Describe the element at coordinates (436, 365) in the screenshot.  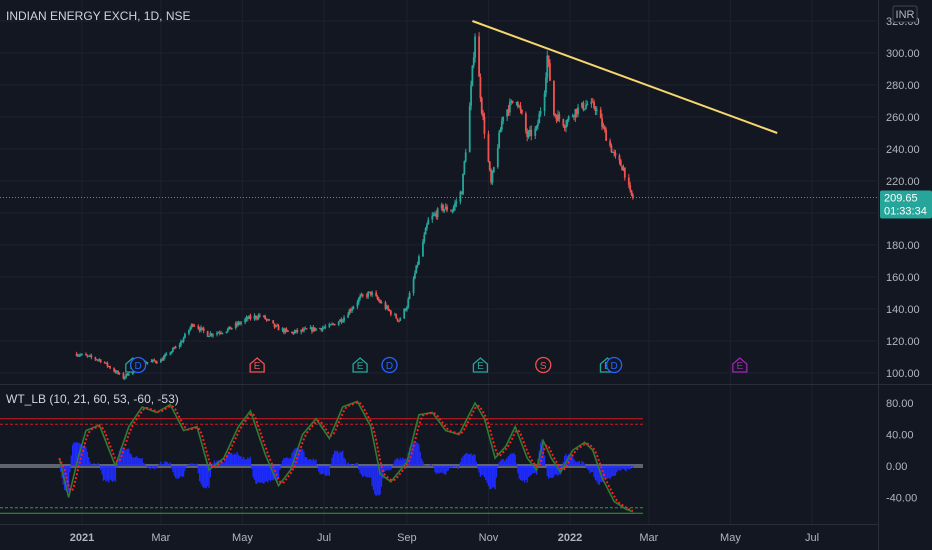
I see `events: EDEEDESEDE` at that location.